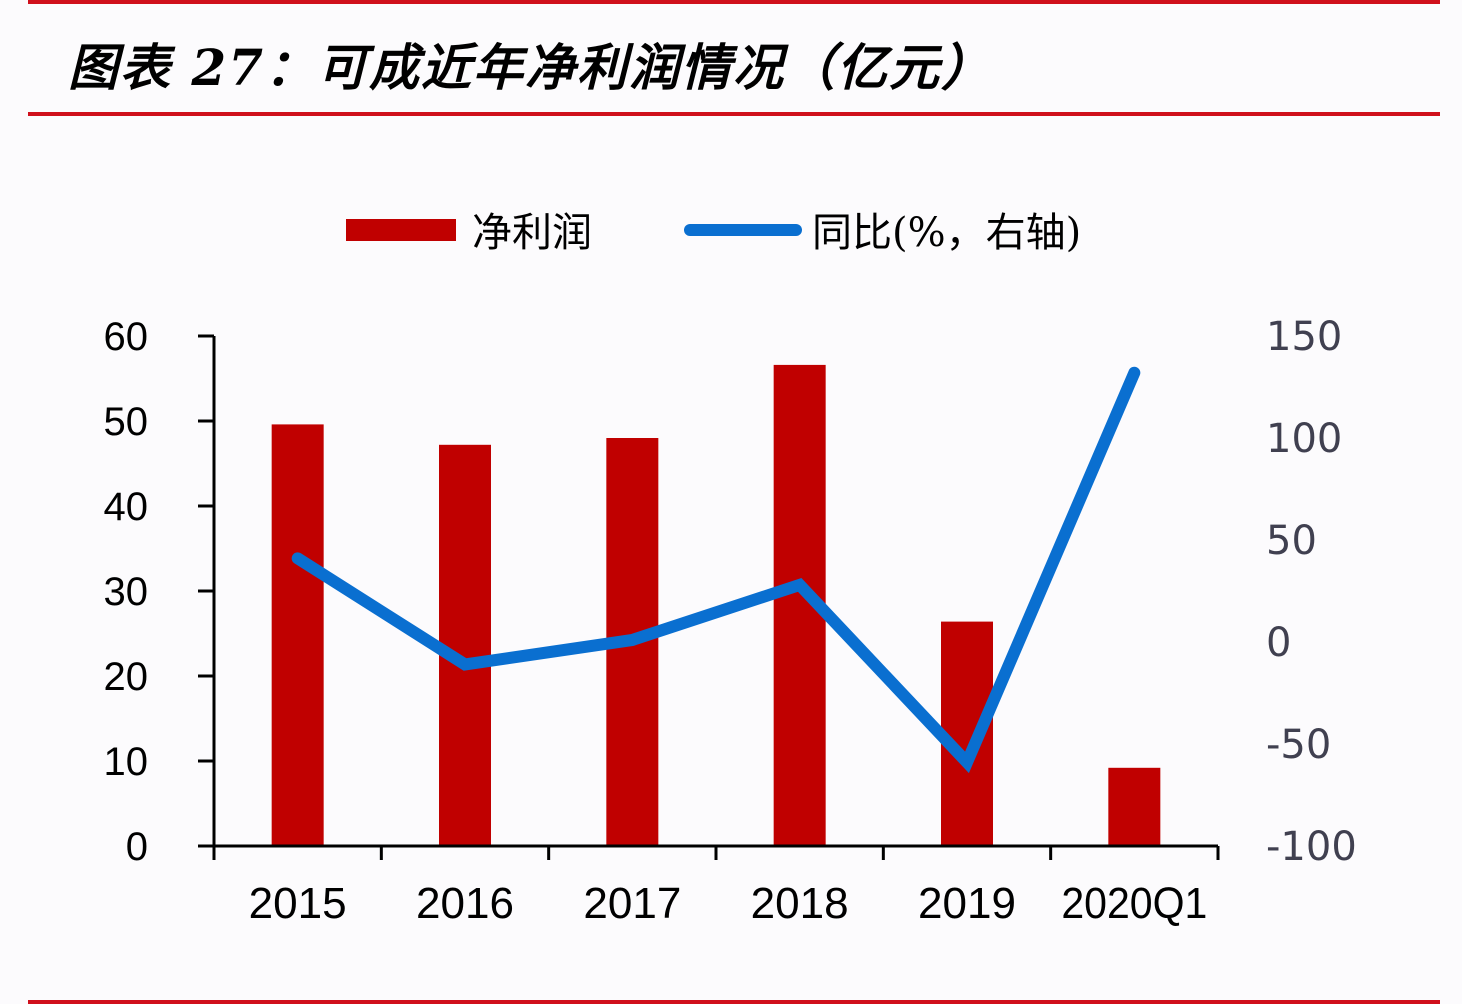 This screenshot has width=1462, height=1004. What do you see at coordinates (967, 903) in the screenshot?
I see `x-axis-label: 2019` at bounding box center [967, 903].